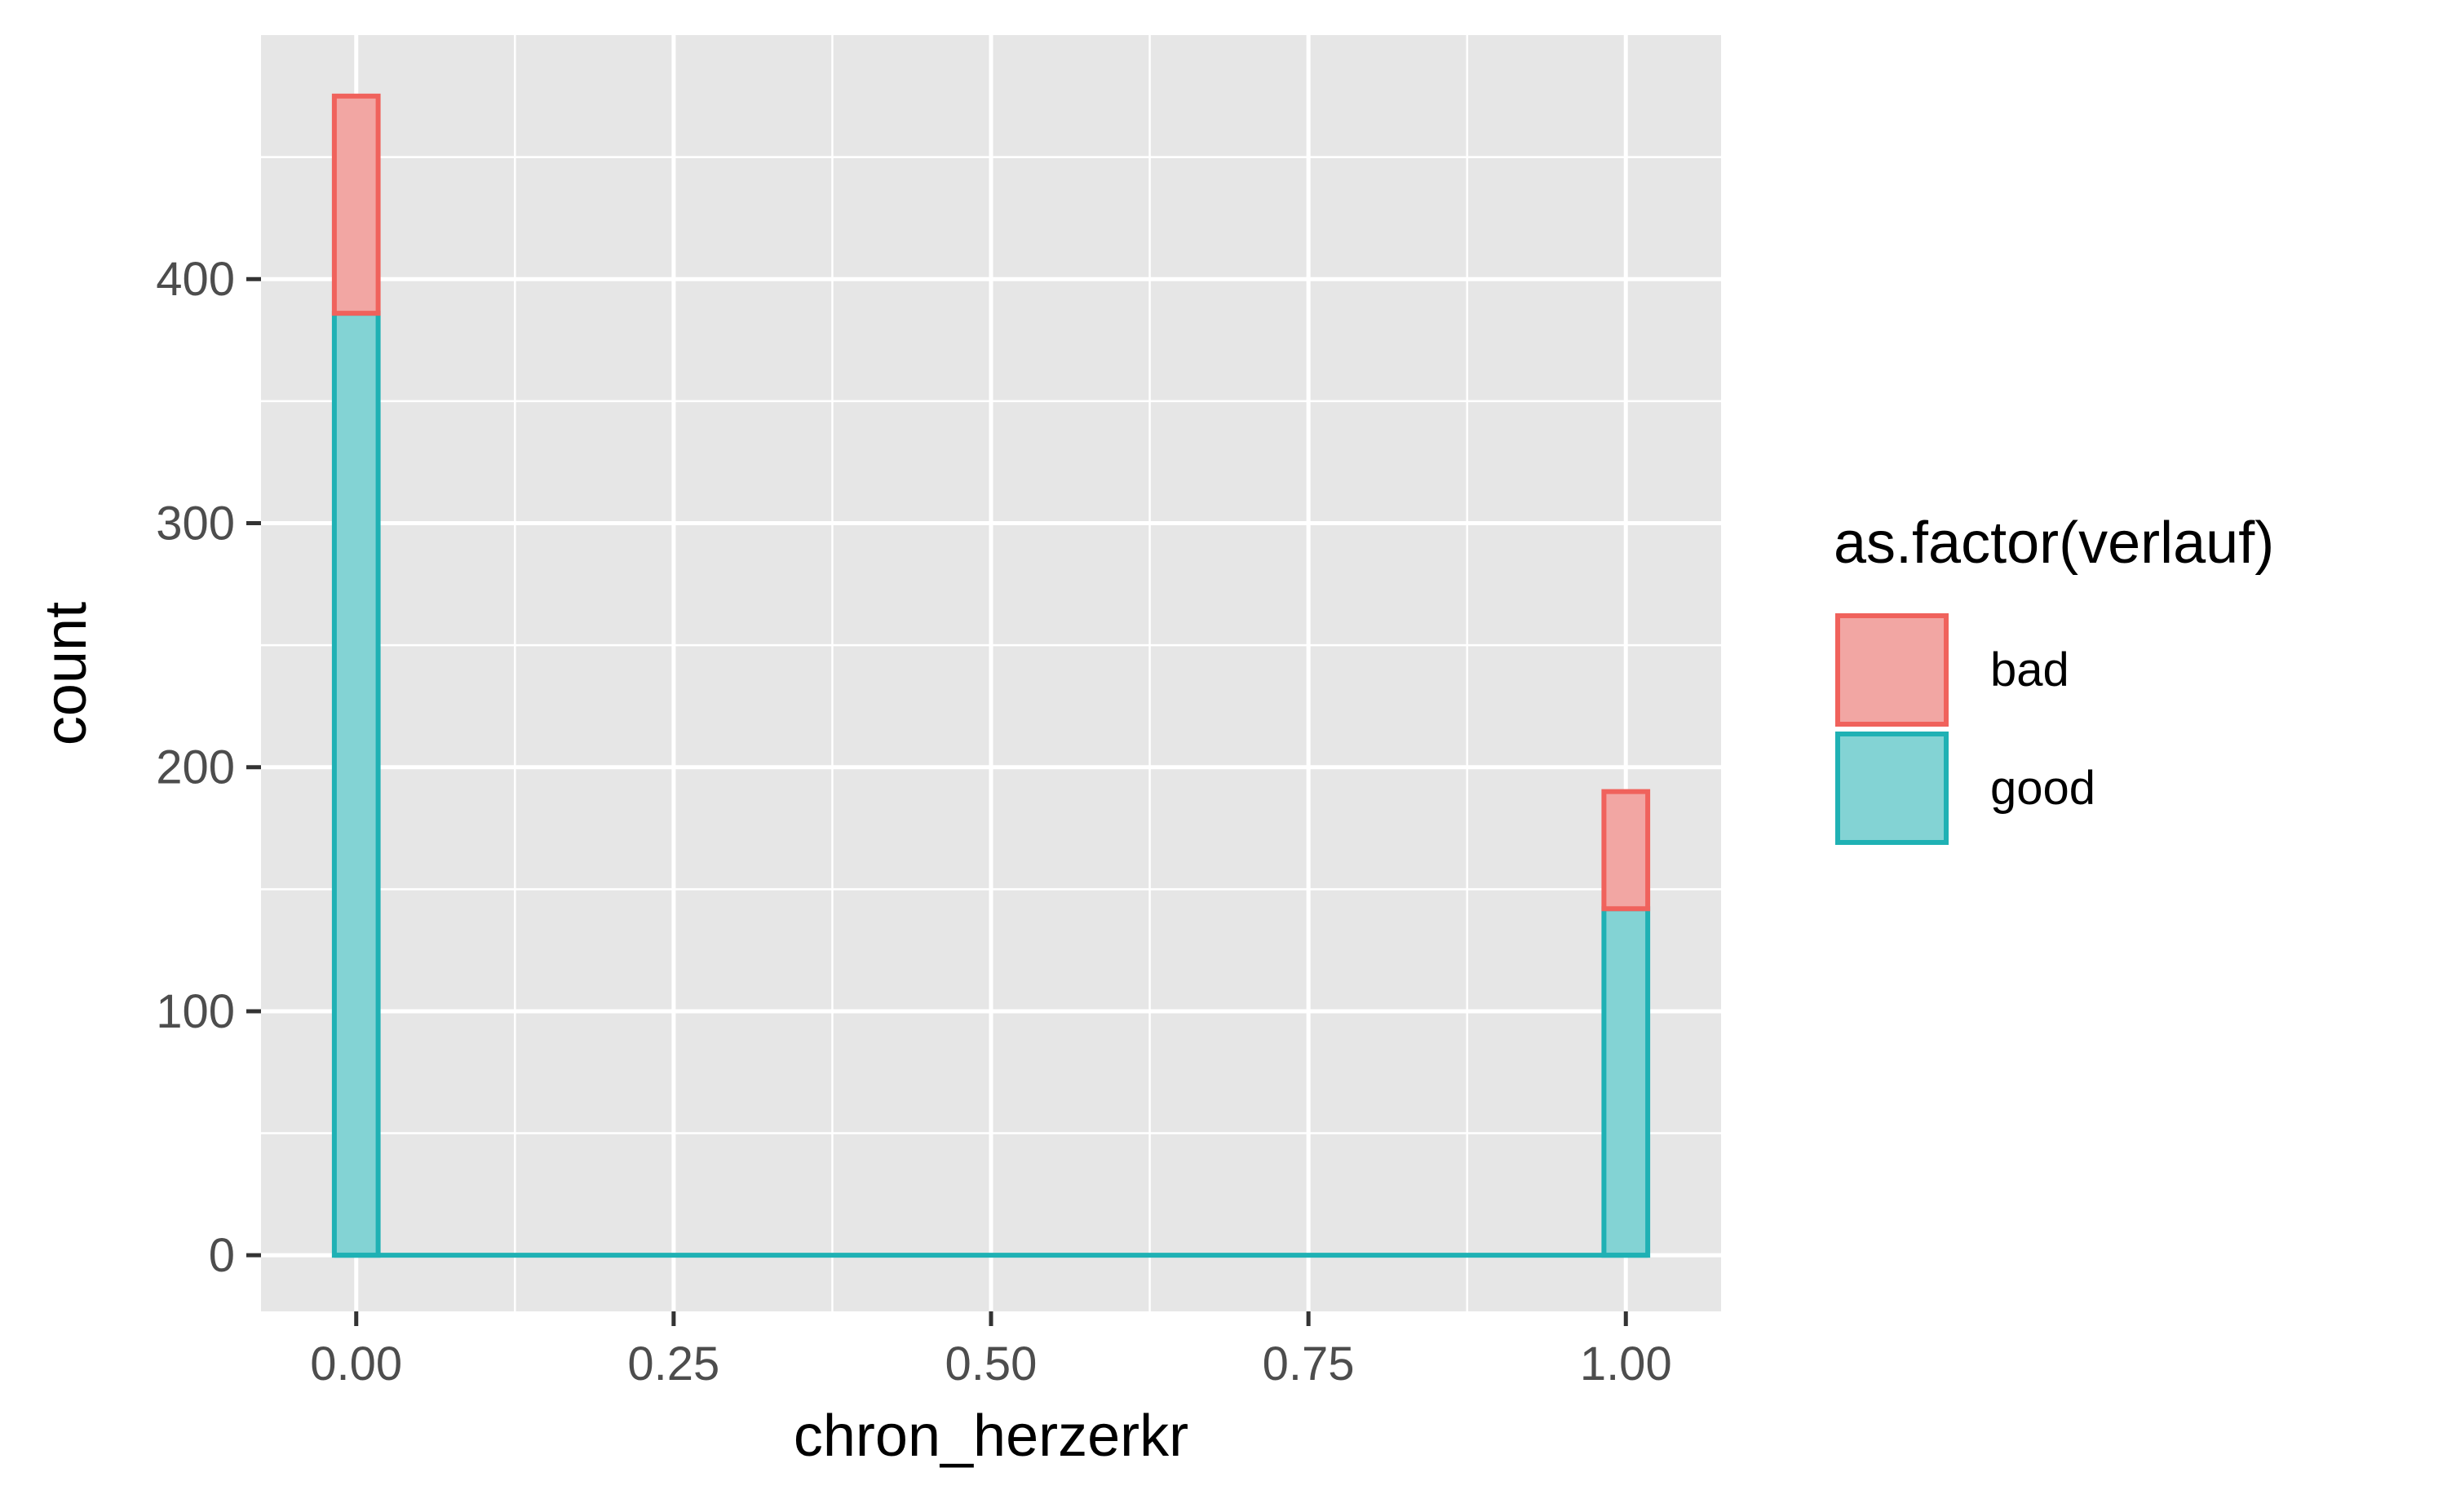 The image size is (2447, 1512). I want to click on y-tick-label: 300, so click(195, 523).